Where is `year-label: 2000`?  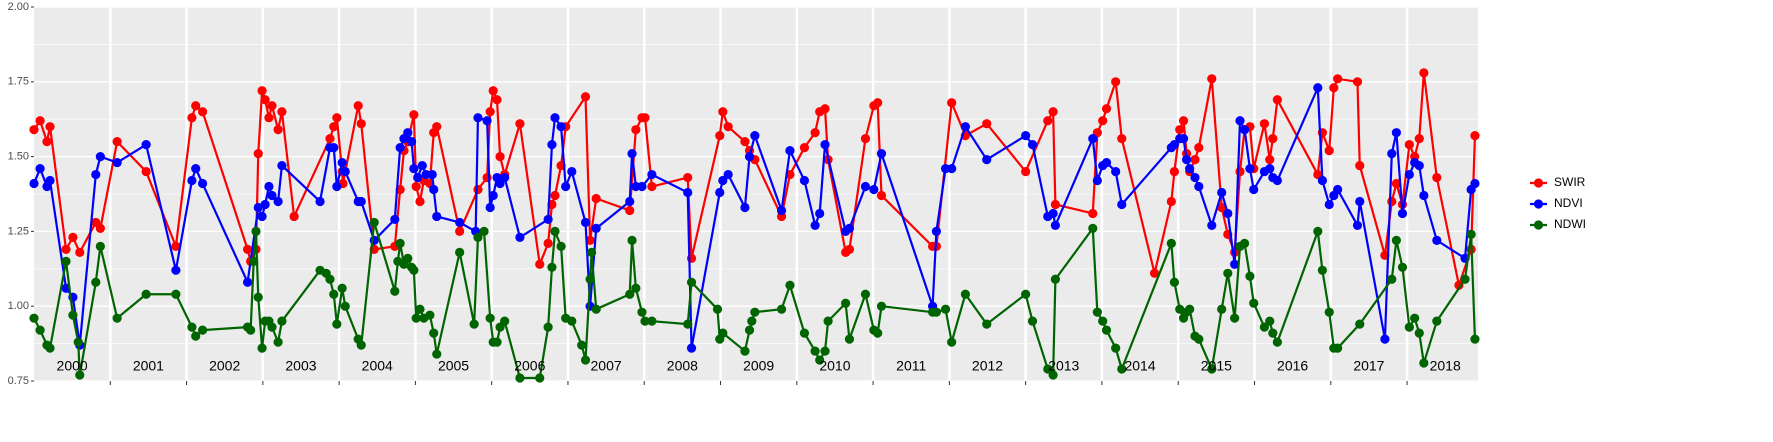 year-label: 2000 is located at coordinates (72, 366).